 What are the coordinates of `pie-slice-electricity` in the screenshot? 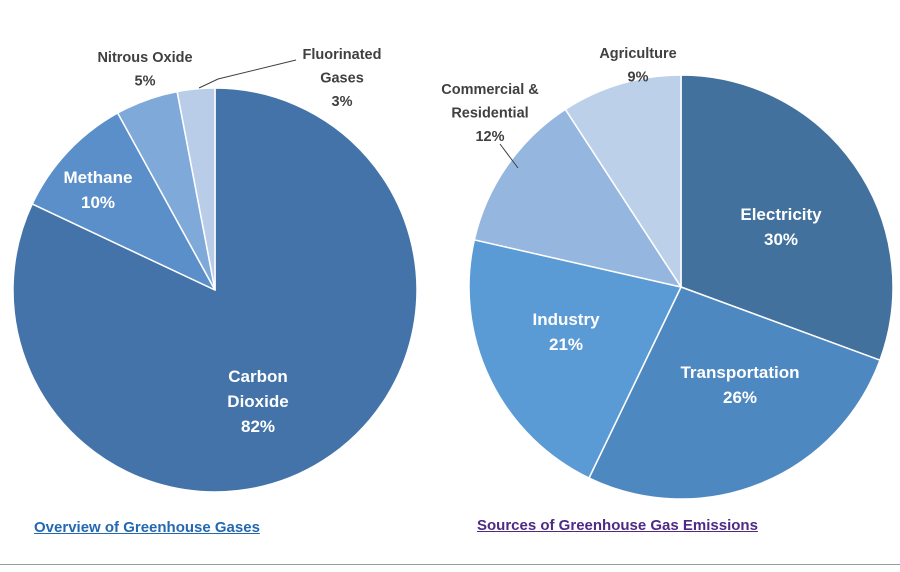 It's located at (787, 217).